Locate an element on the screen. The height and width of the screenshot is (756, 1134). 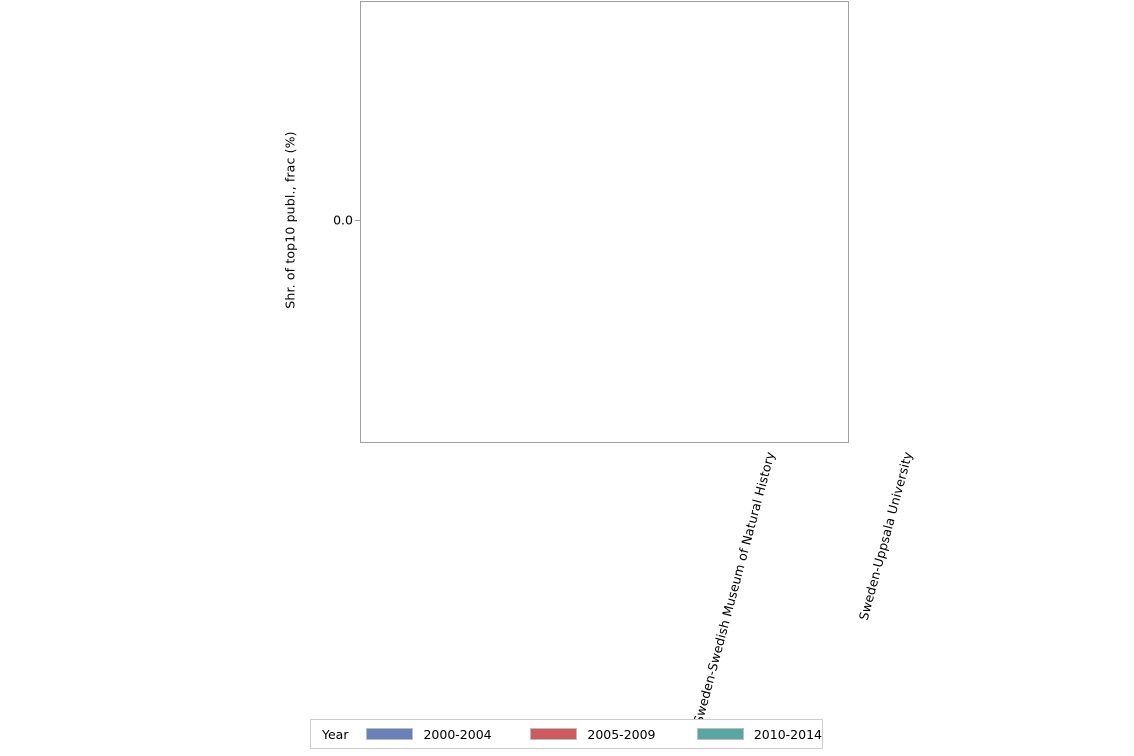
legend-entry-2005-2009: 2005-2009 is located at coordinates (593, 734).